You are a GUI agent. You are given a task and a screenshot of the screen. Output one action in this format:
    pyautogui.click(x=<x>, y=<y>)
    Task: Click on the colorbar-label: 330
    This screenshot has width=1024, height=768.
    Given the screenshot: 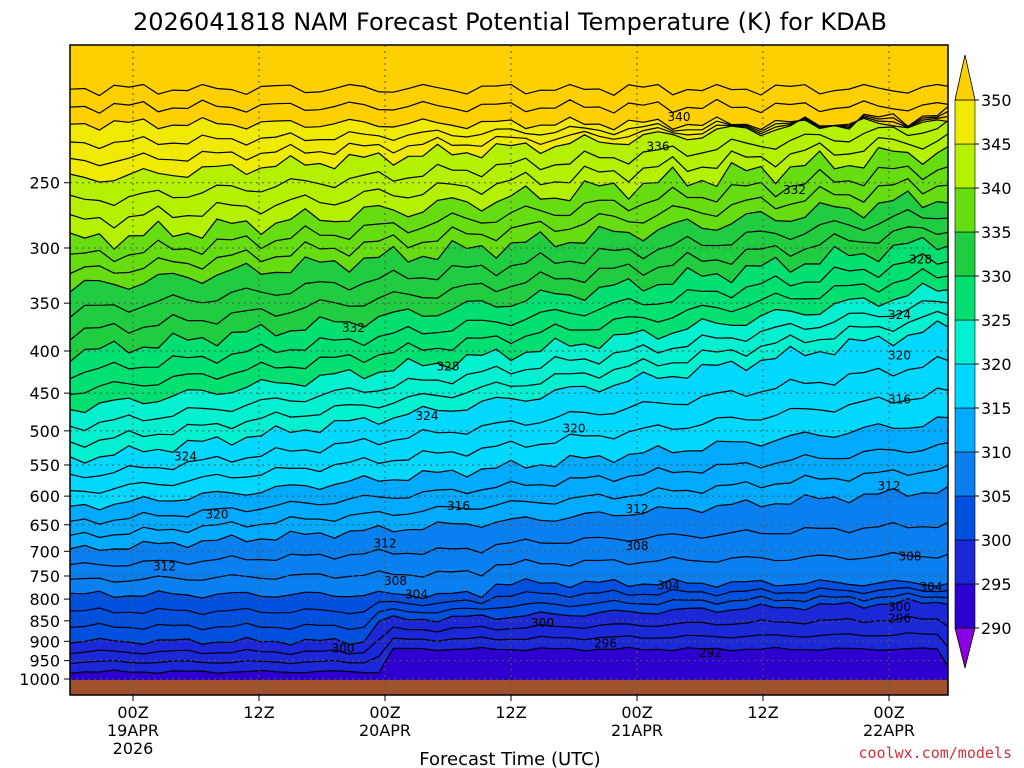 What is the action you would take?
    pyautogui.click(x=996, y=276)
    